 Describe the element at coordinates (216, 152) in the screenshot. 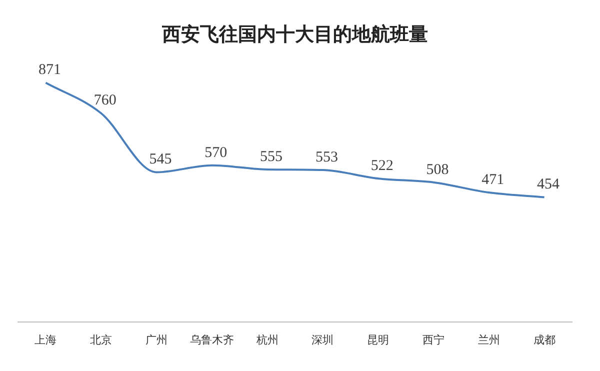

I see `data-label: 570` at that location.